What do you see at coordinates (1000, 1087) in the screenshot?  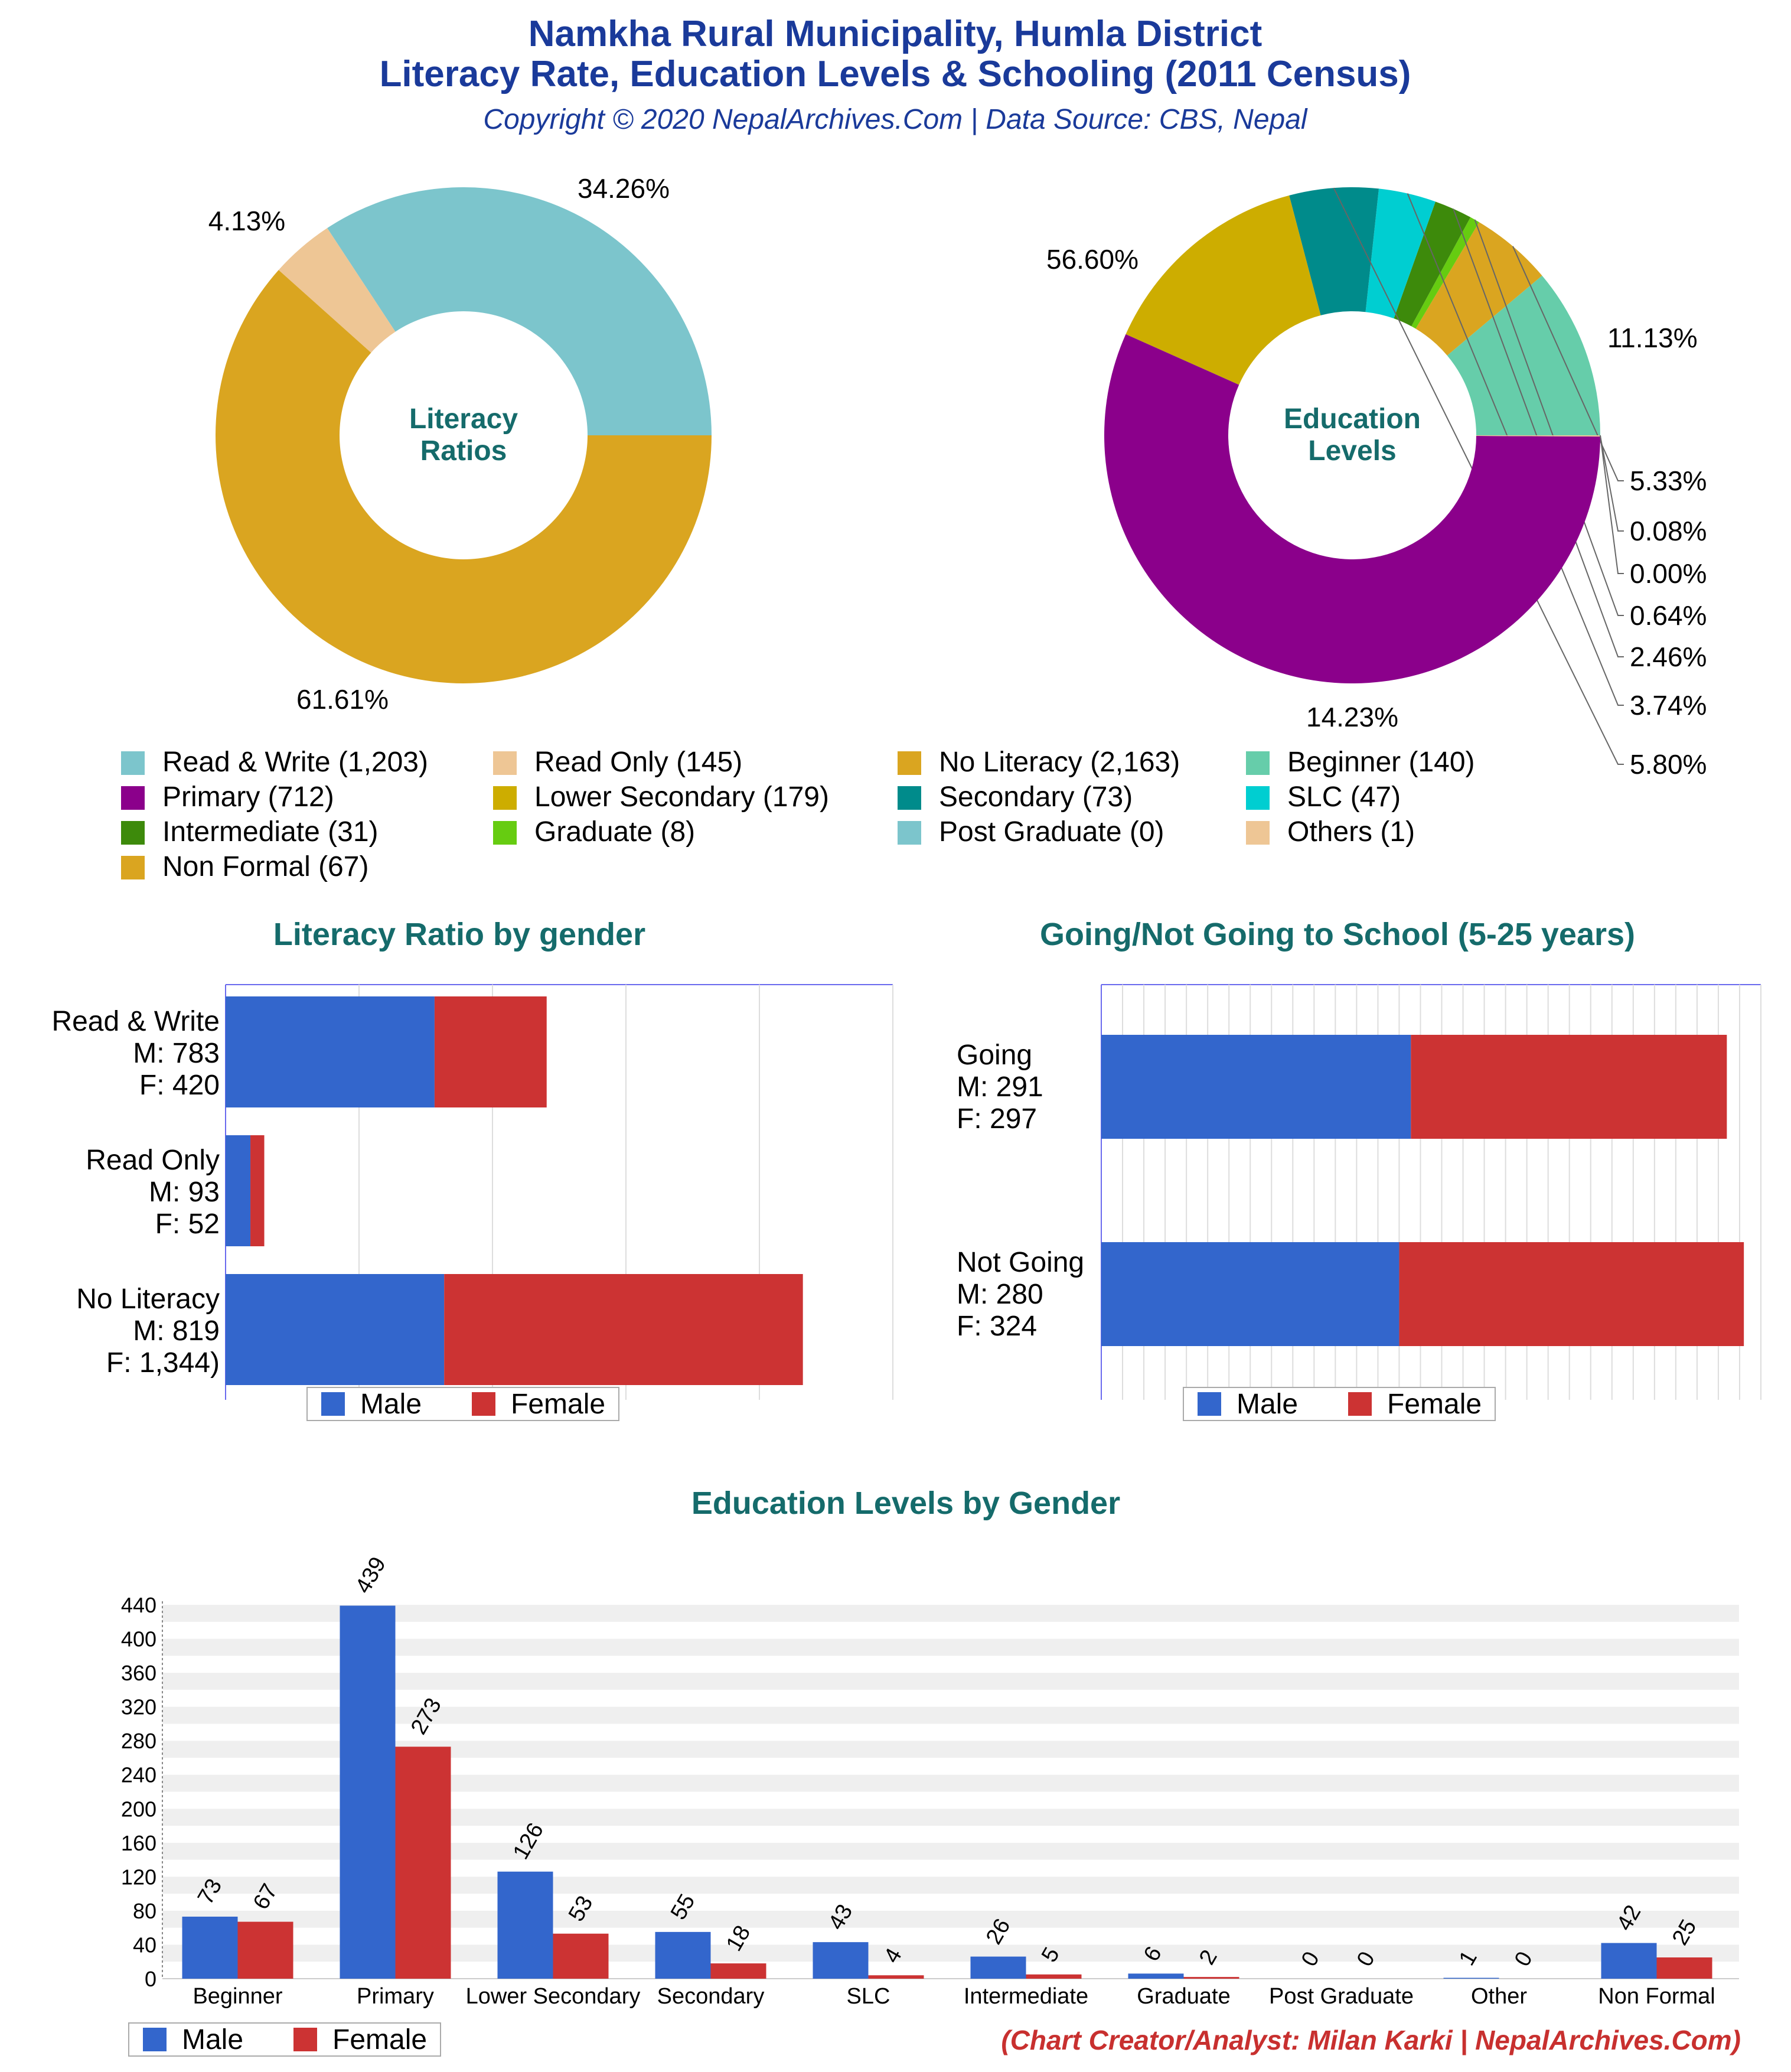 I see `category-label-going-line-2: M: 291` at bounding box center [1000, 1087].